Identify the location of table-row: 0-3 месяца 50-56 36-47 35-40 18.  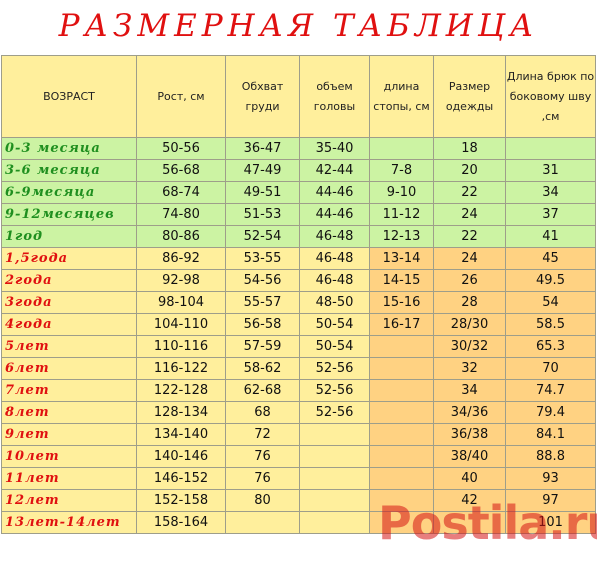
(298, 148).